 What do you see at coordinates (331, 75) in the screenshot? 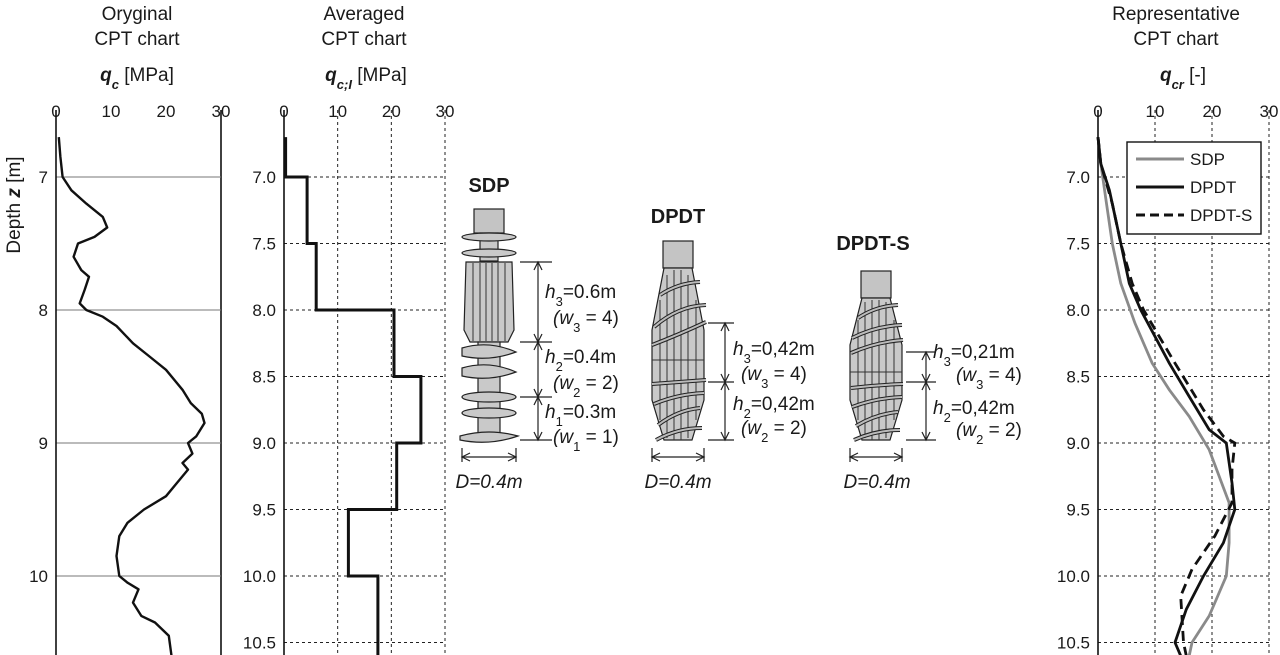
I see `panel2-xlabel-symbol: q` at bounding box center [331, 75].